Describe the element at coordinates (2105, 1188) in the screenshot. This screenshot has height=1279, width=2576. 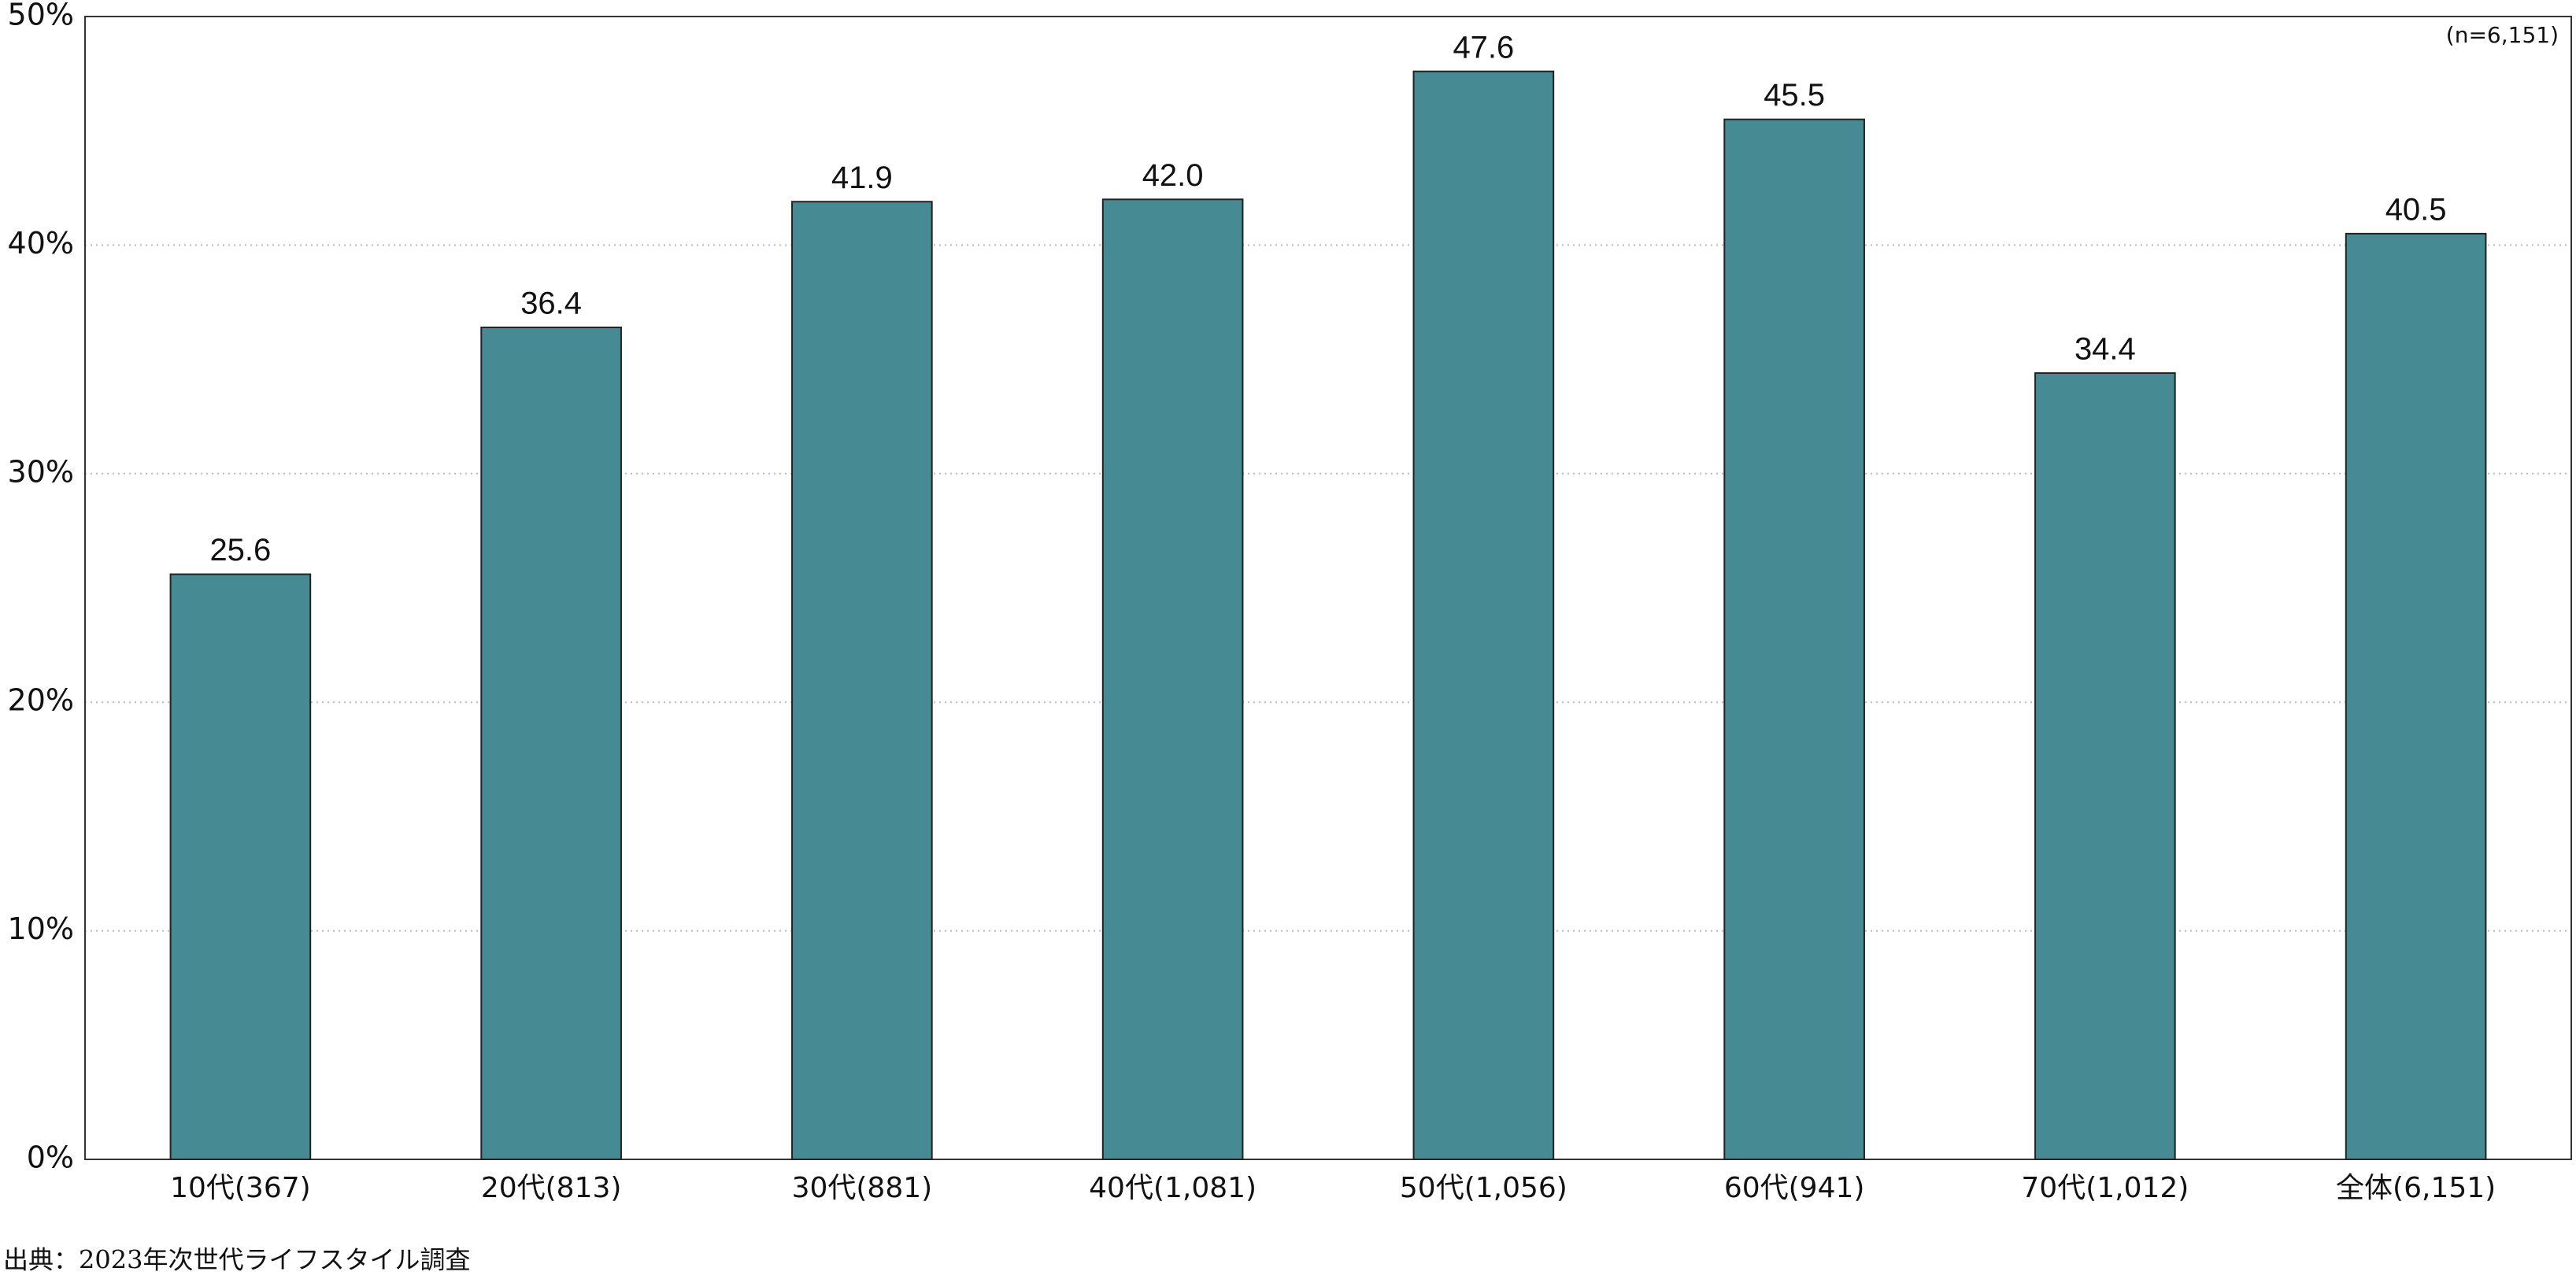
I see `x-tick-label: 70代(1,012)` at that location.